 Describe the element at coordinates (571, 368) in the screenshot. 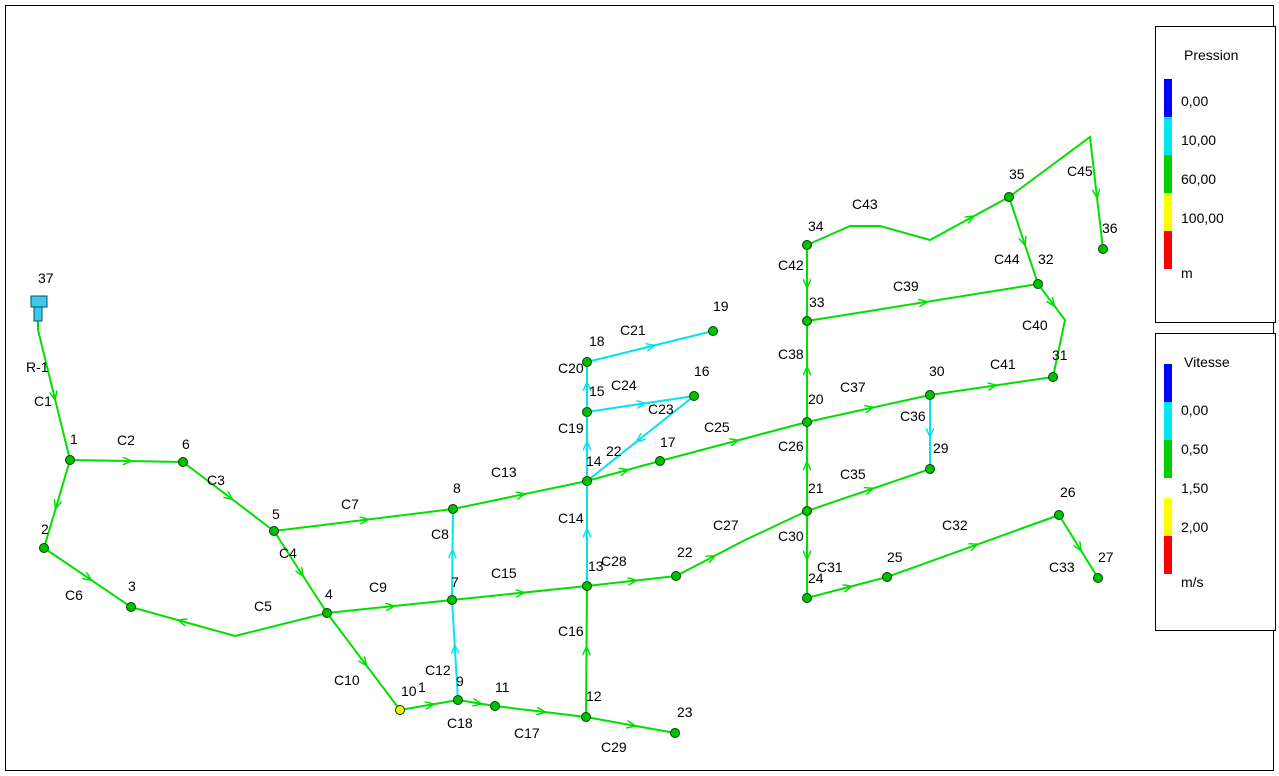

I see `pipe-label-c20: C20` at that location.